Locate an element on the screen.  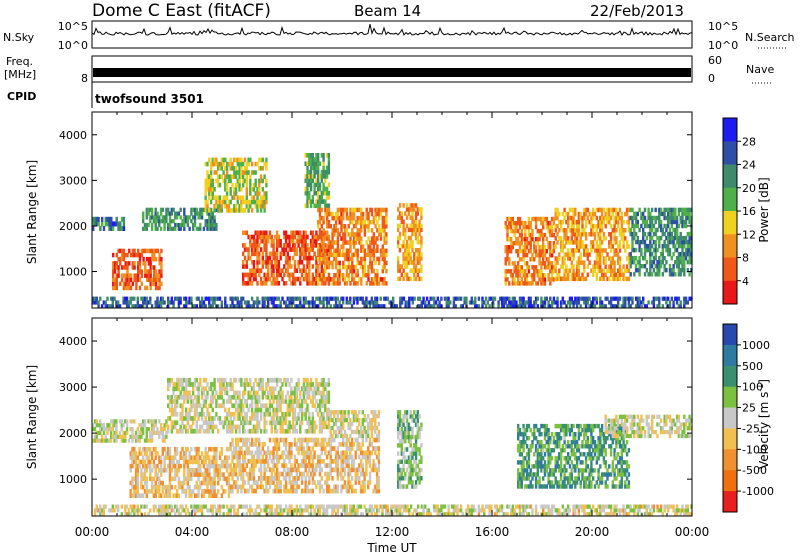
nave-bar is located at coordinates (392, 72).